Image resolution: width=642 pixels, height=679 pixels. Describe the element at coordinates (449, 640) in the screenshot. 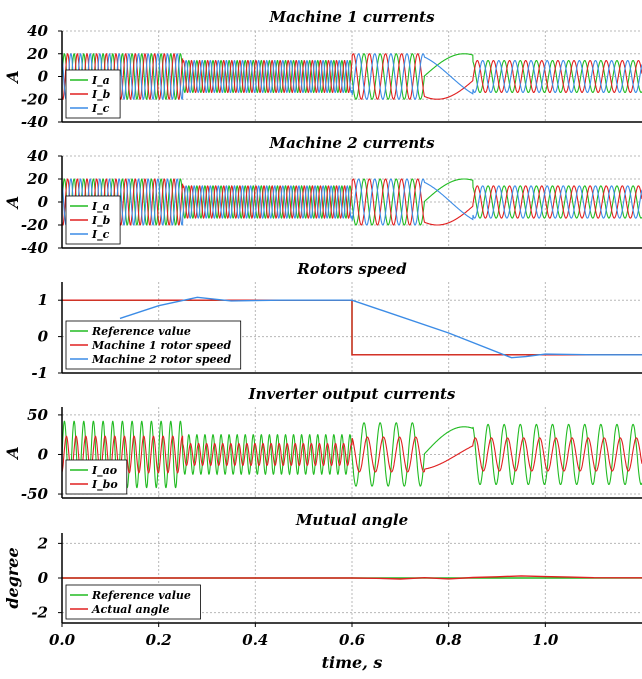

I see `x-tick-label: 0.8` at that location.